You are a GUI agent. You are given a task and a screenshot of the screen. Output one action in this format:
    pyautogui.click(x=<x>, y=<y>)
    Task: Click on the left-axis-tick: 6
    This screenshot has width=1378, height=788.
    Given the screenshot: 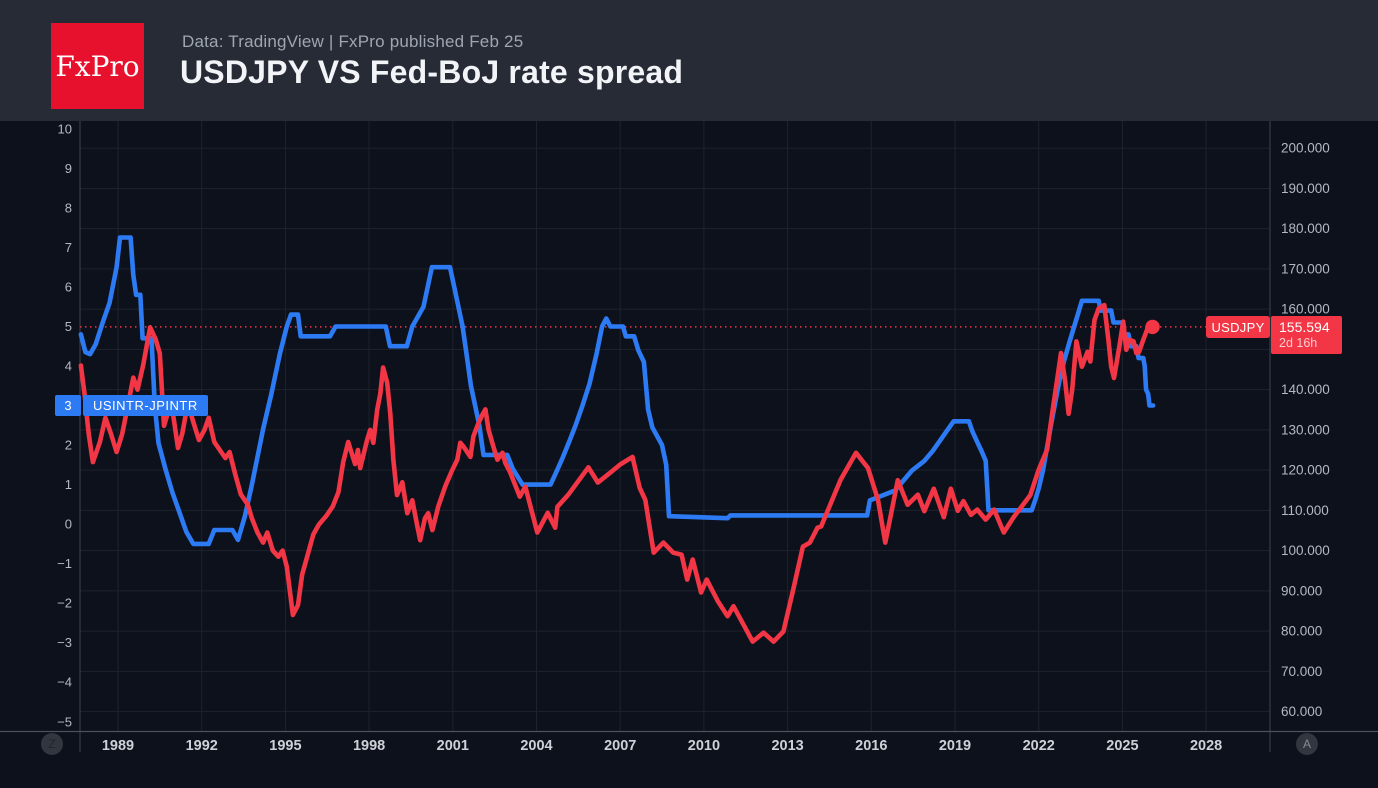 What is the action you would take?
    pyautogui.click(x=68, y=286)
    